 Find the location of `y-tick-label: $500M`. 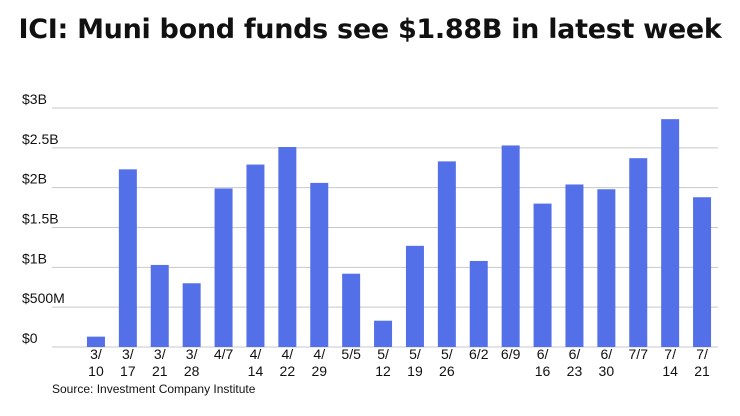

y-tick-label: $500M is located at coordinates (43, 298).